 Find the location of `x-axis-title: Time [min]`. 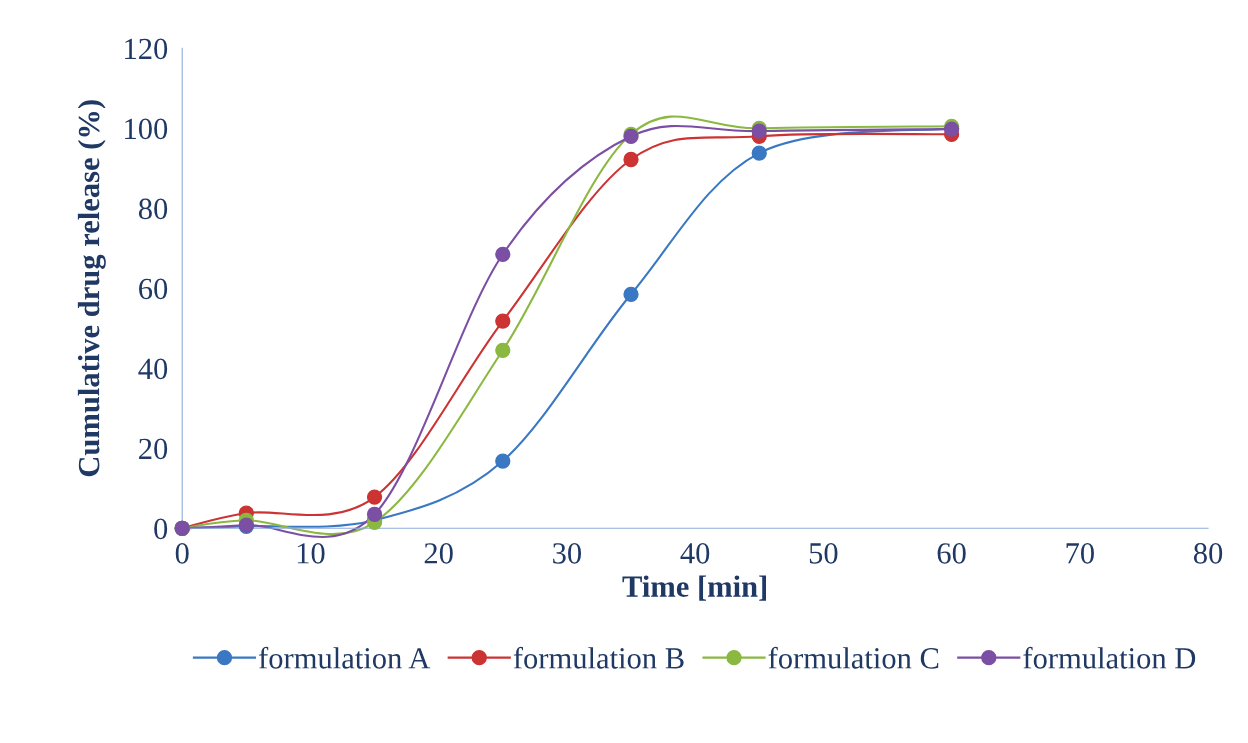

x-axis-title: Time [min] is located at coordinates (694, 588).